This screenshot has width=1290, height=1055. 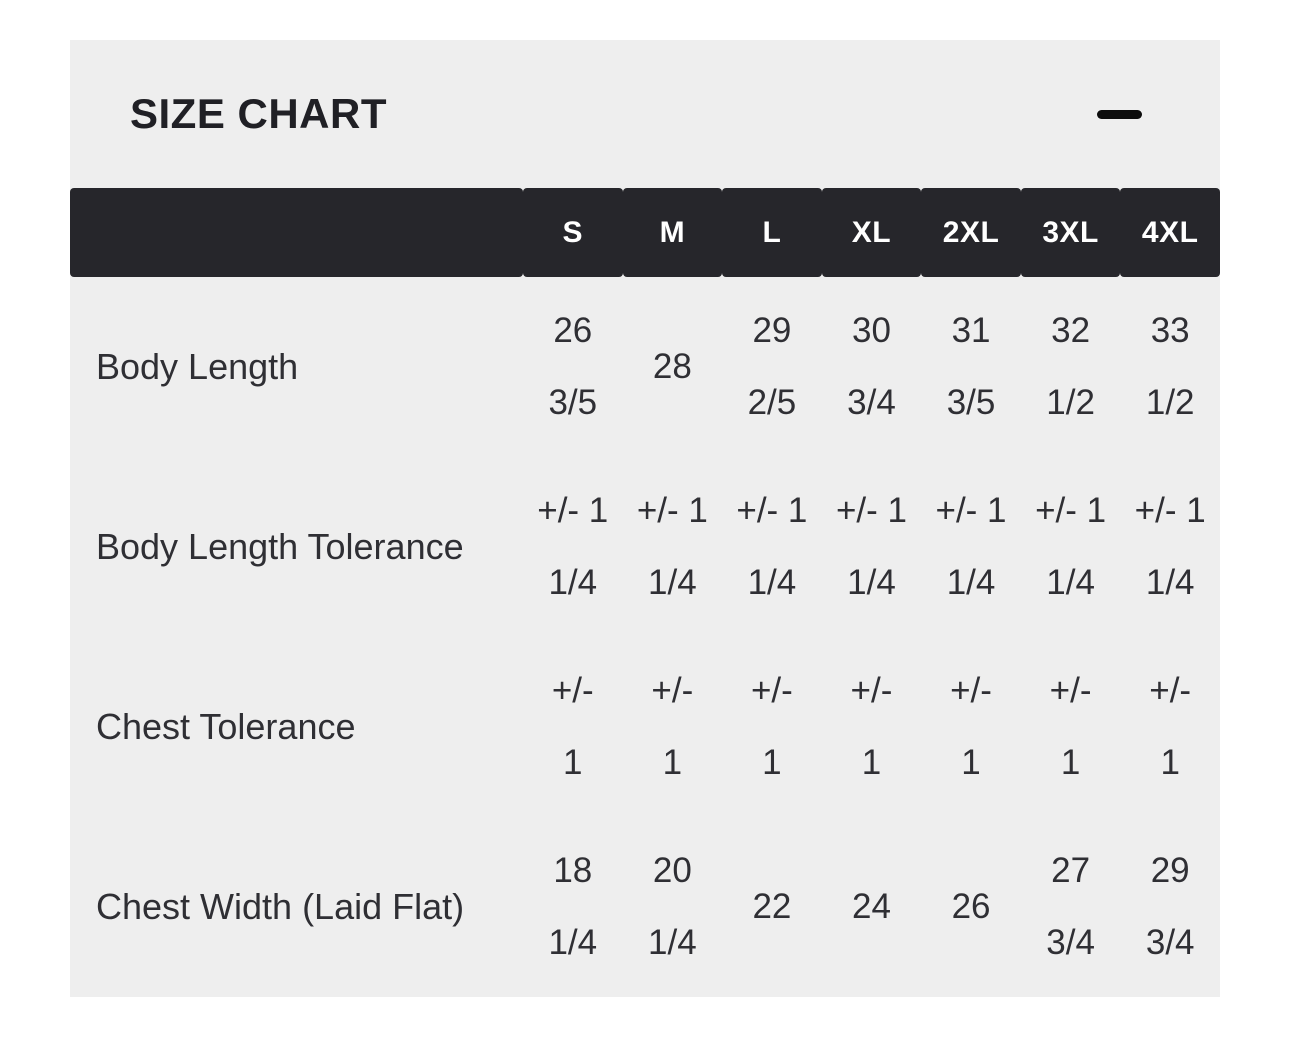 What do you see at coordinates (971, 232) in the screenshot?
I see `column-header-2xl: 2XL` at bounding box center [971, 232].